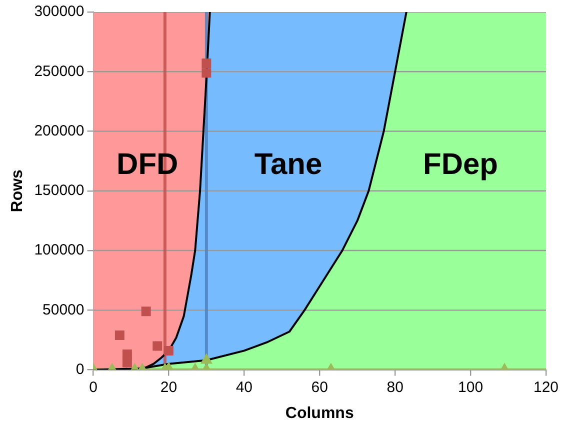 The image size is (562, 431). Describe the element at coordinates (395, 387) in the screenshot. I see `x-tick-label: 80` at that location.